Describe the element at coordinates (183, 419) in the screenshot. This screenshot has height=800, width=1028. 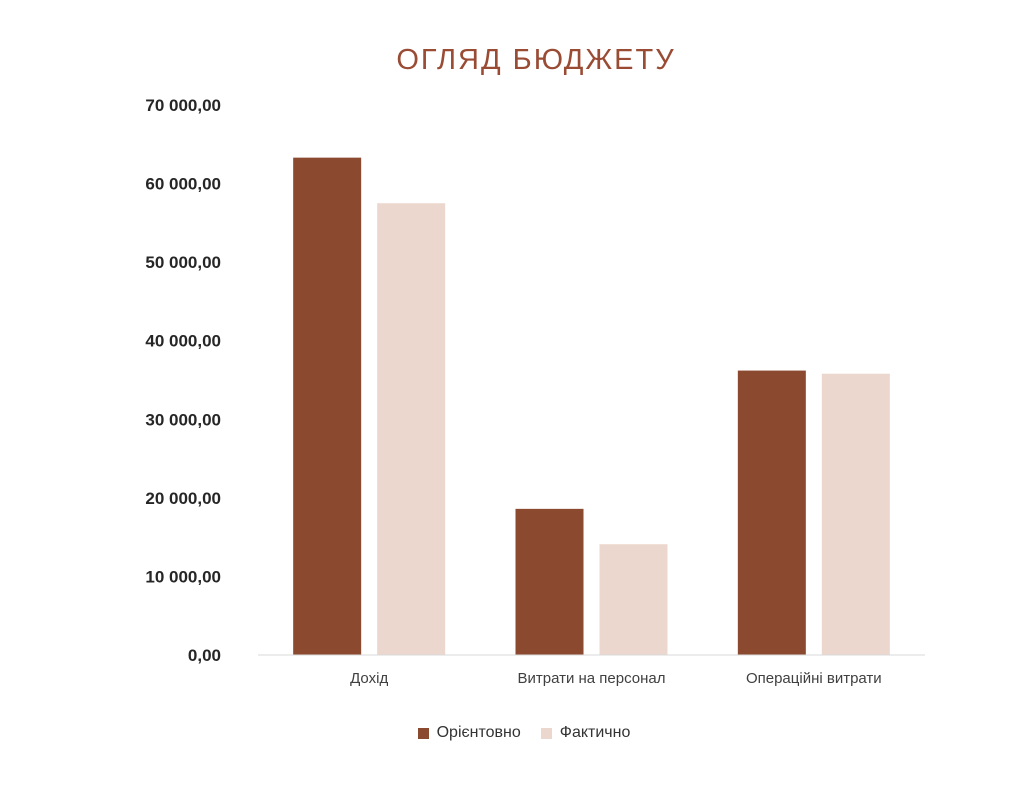
I see `y-tick-label: 30 000,00` at that location.